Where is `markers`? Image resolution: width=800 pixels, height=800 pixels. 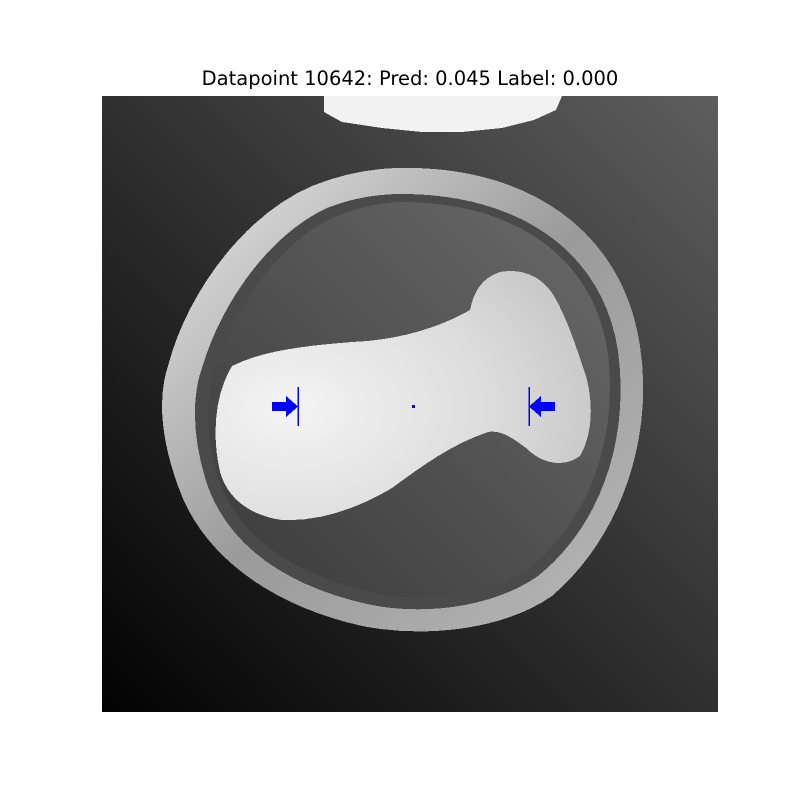 markers is located at coordinates (413, 406).